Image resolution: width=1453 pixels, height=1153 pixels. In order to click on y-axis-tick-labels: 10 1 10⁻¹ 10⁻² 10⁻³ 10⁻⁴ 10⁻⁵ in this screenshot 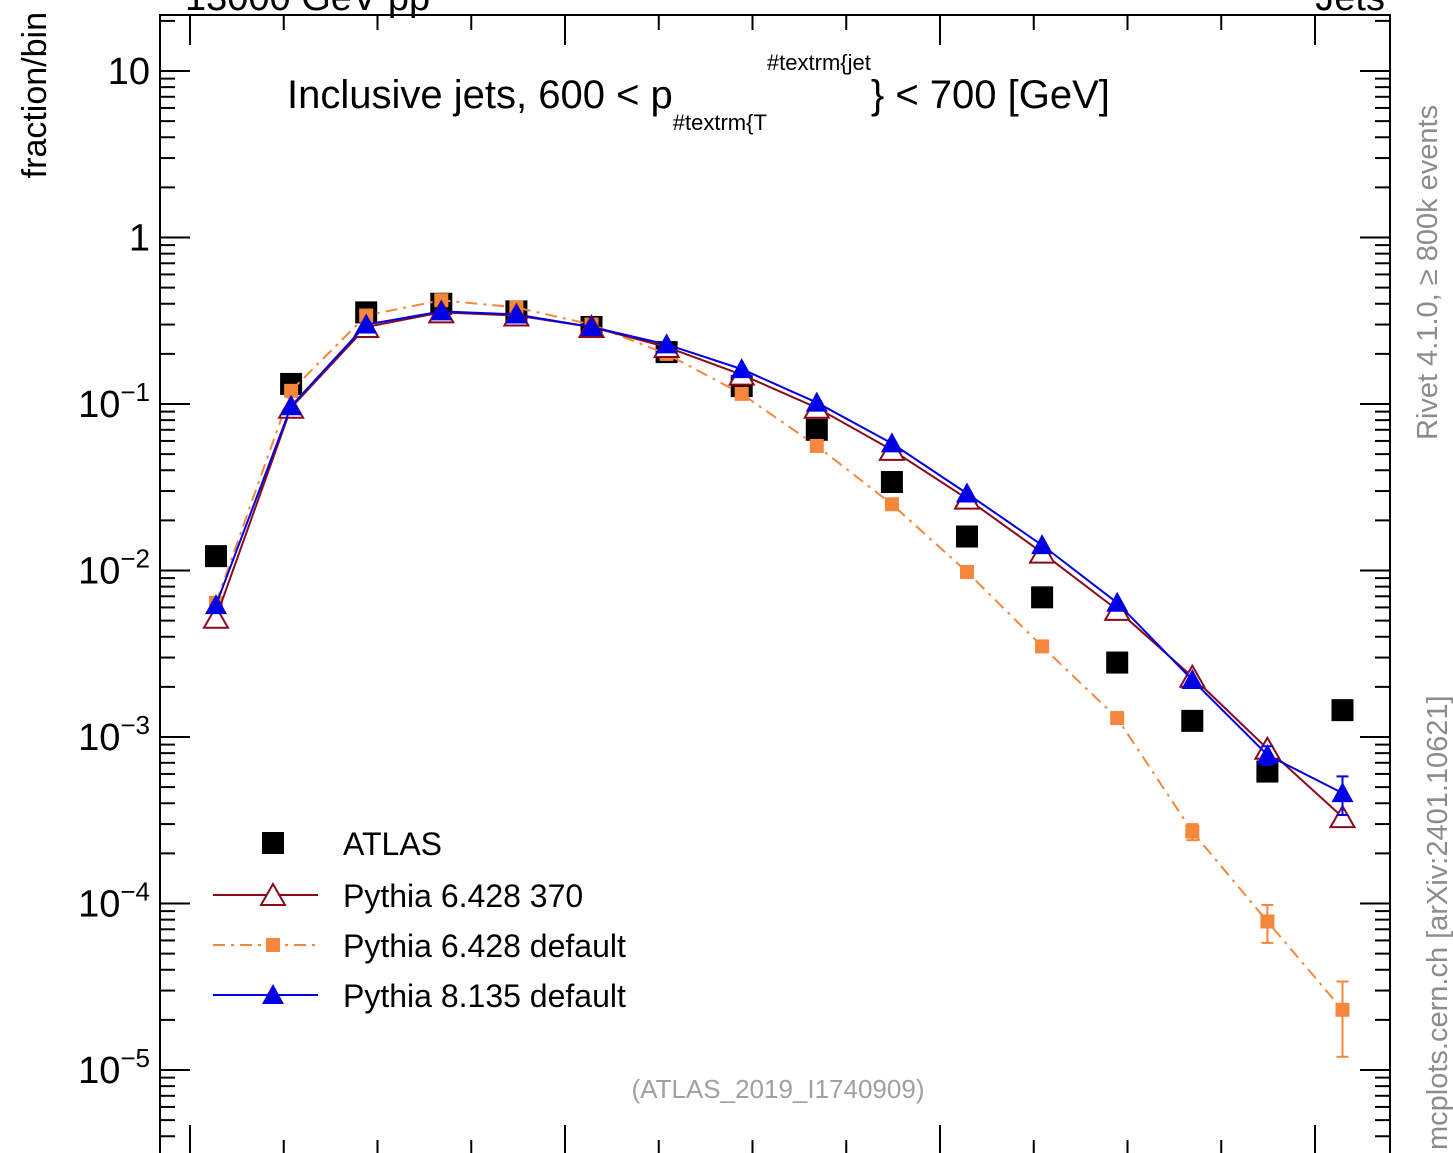, I will do `click(114, 571)`.